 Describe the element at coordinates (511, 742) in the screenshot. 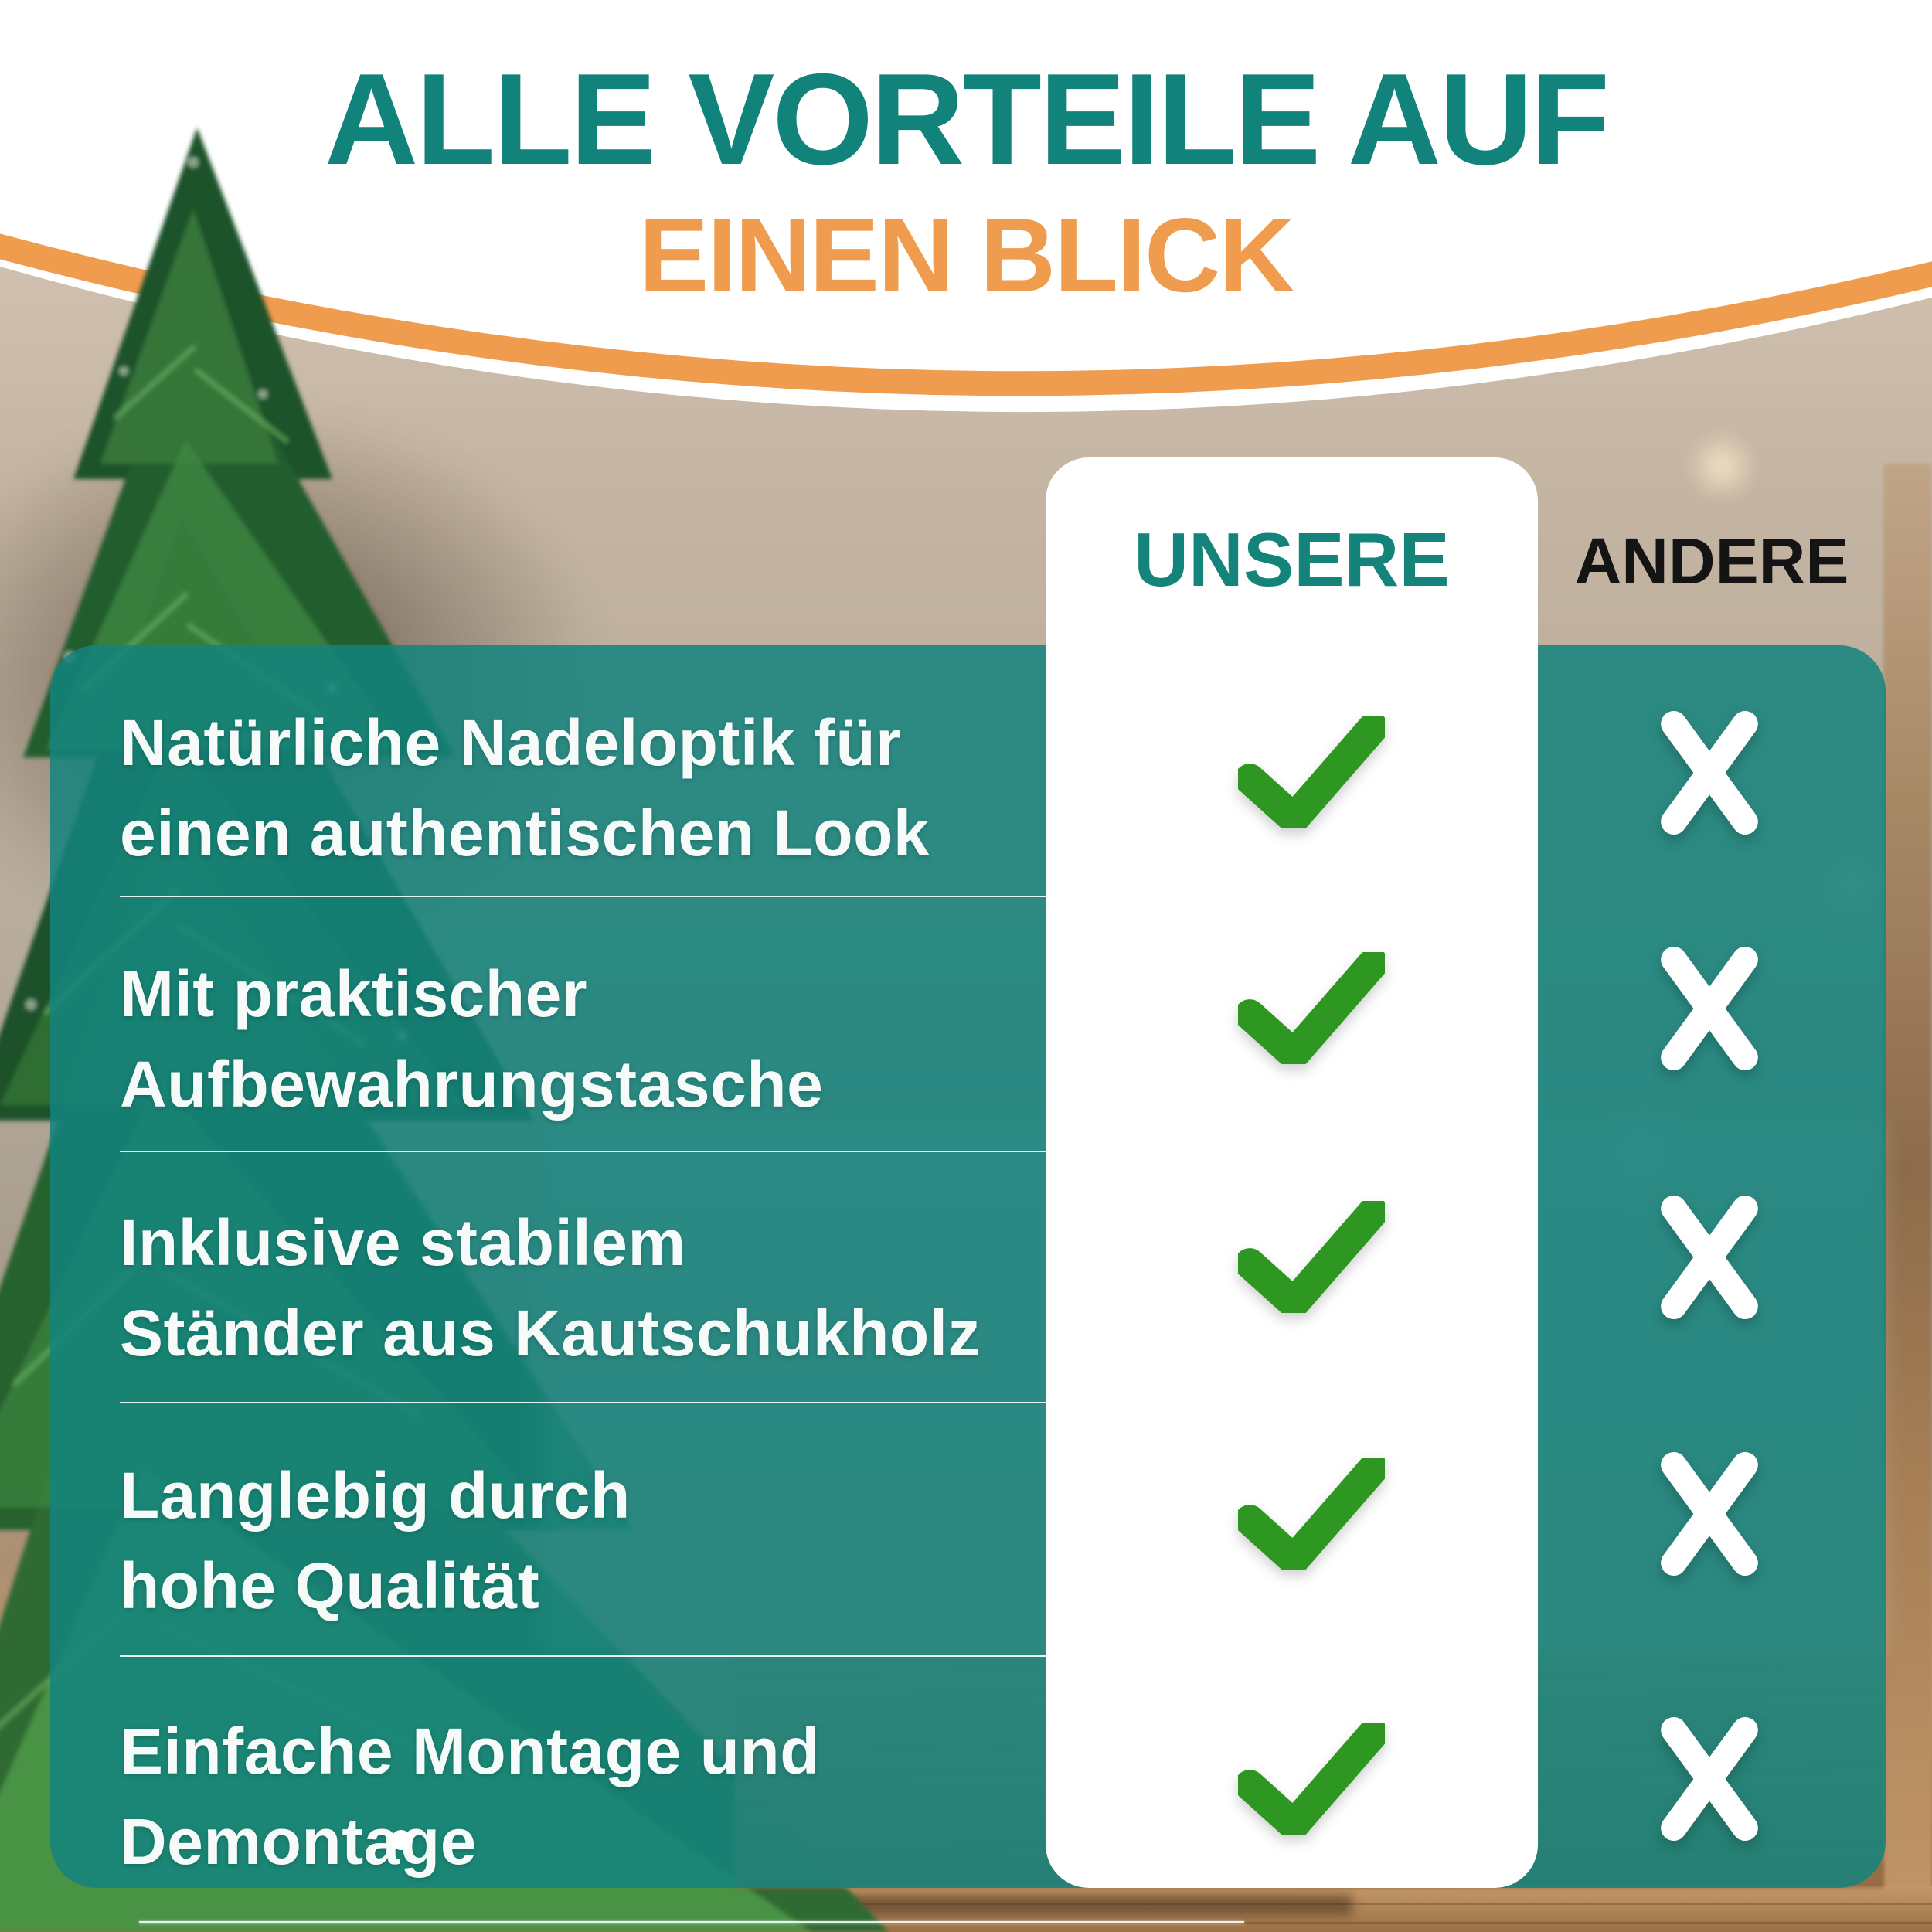

I see `feature-text: Natürliche Nadeloptik für` at that location.